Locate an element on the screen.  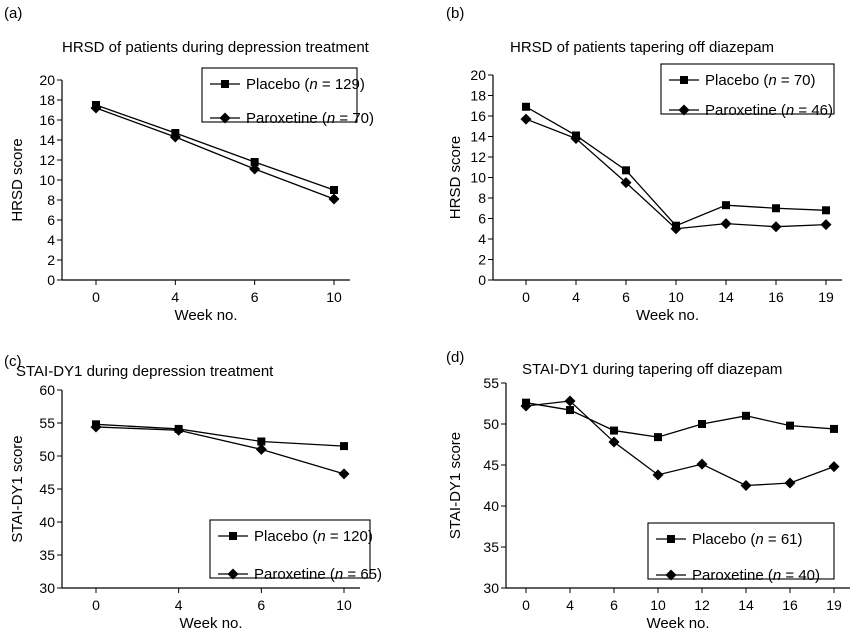
y-tick-label: 20 is located at coordinates (47, 80).